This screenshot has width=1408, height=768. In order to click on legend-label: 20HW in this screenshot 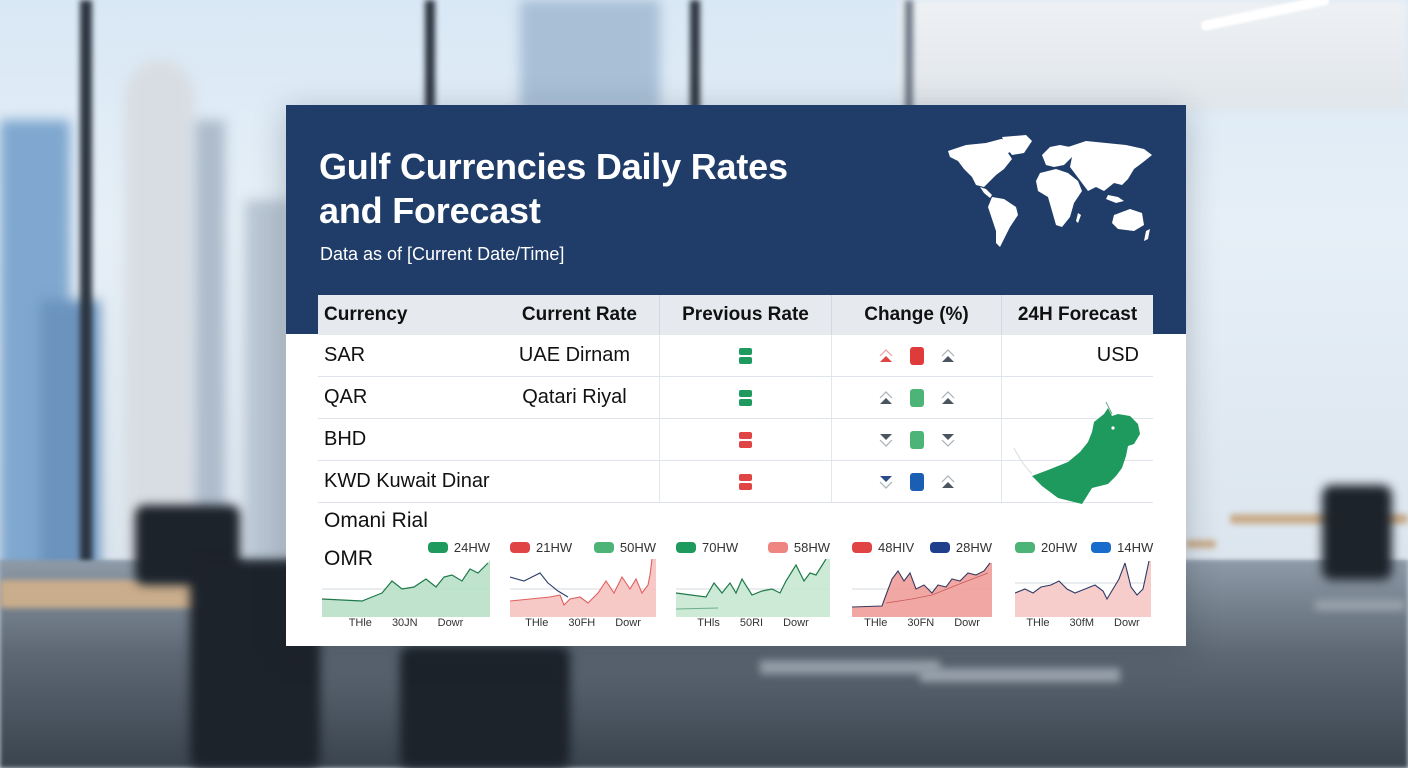, I will do `click(1059, 547)`.